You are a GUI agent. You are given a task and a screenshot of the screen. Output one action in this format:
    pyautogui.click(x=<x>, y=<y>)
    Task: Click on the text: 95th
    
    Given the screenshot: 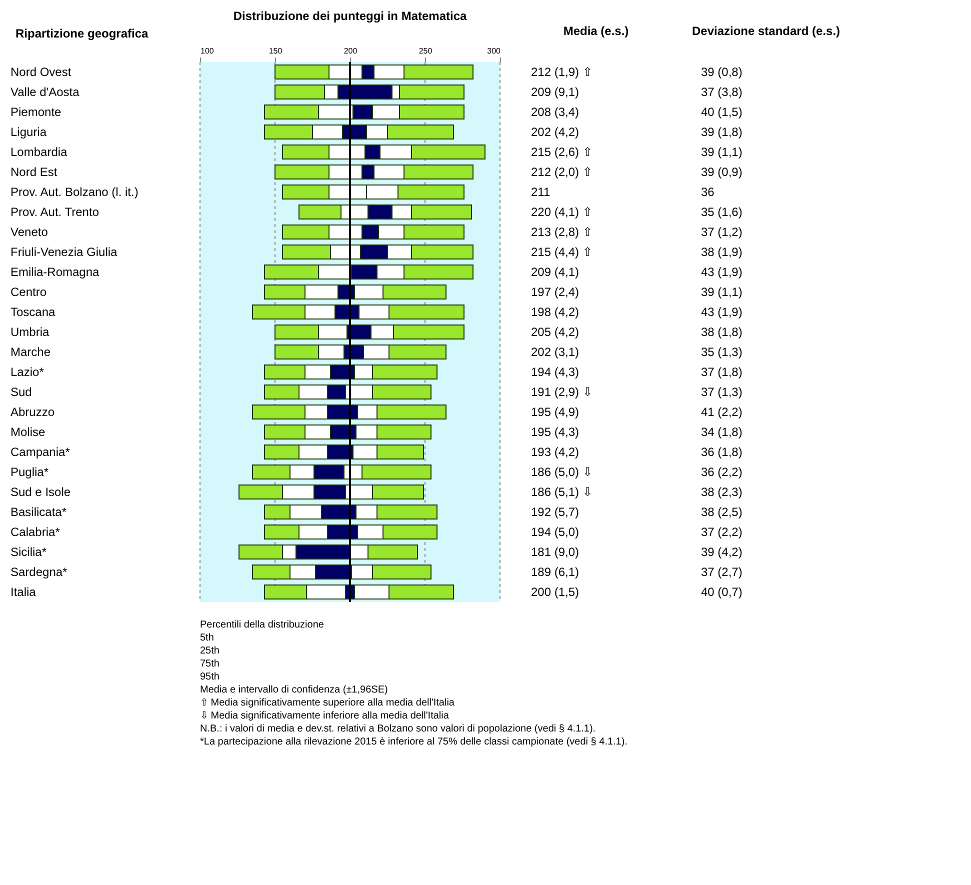 What is the action you would take?
    pyautogui.click(x=210, y=677)
    